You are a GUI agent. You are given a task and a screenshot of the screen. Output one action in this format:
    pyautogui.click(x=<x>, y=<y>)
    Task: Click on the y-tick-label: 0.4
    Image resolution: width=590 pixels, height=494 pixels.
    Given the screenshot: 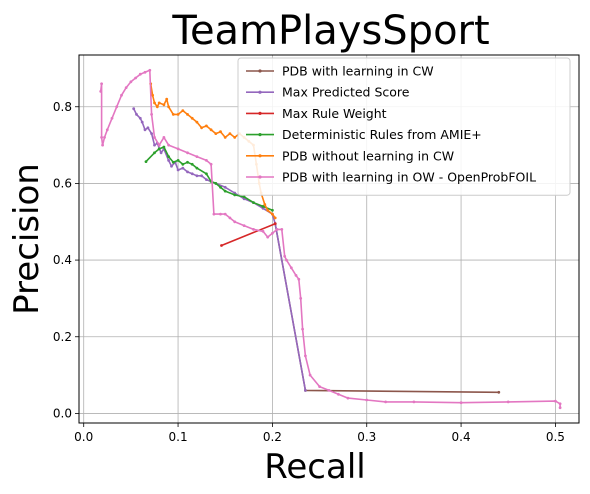 What is the action you would take?
    pyautogui.click(x=62, y=260)
    